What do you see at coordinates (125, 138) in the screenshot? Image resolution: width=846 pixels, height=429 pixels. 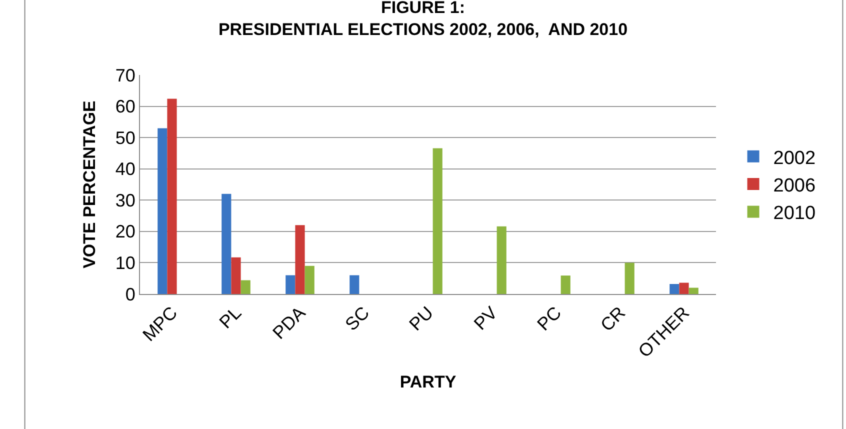 I see `y-tick-label: 50` at bounding box center [125, 138].